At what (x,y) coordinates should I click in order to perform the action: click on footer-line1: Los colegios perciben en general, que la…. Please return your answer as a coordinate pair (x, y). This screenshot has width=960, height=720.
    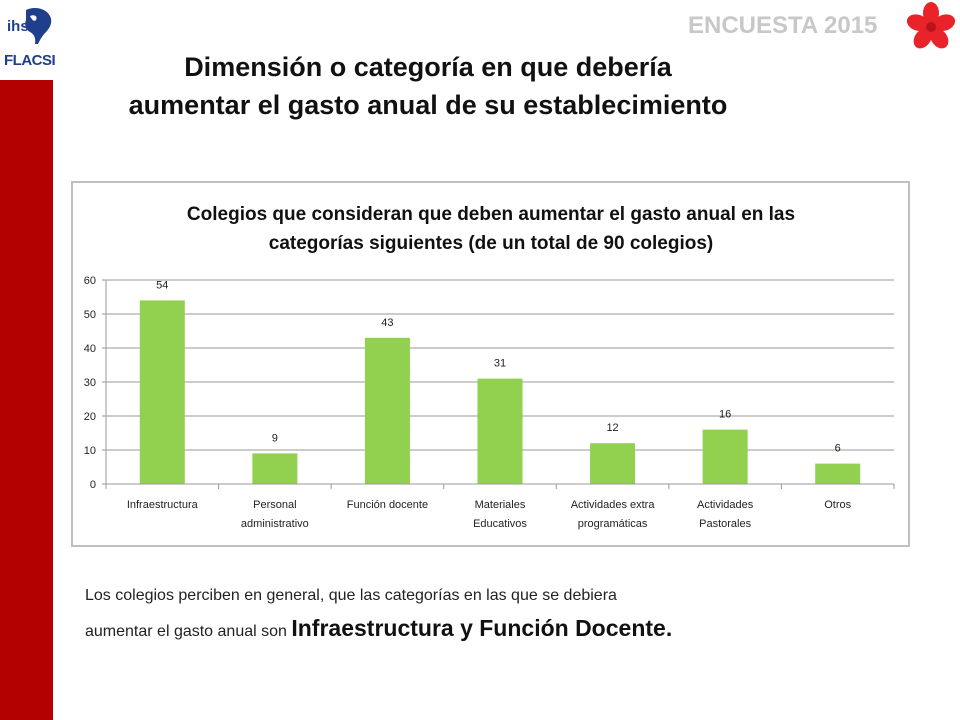
    Looking at the image, I should click on (351, 595).